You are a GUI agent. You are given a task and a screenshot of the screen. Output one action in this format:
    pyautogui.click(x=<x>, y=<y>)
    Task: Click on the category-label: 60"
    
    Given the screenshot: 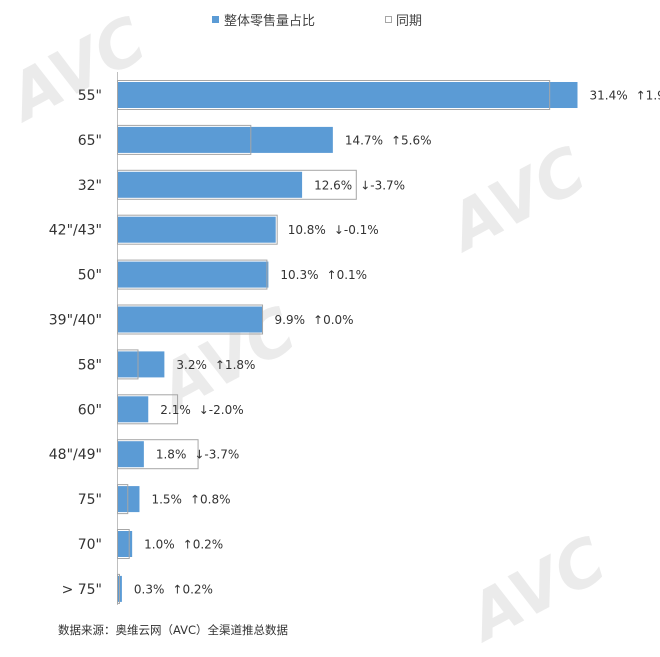 What is the action you would take?
    pyautogui.click(x=90, y=410)
    